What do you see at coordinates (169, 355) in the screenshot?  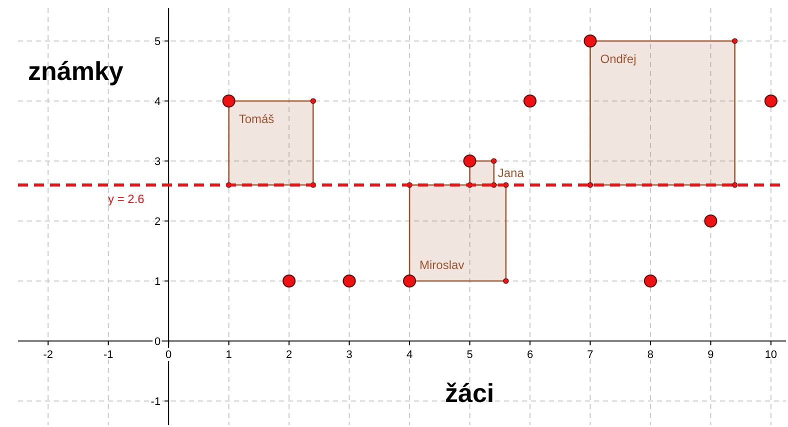 I see `x-tick-label: 0` at bounding box center [169, 355].